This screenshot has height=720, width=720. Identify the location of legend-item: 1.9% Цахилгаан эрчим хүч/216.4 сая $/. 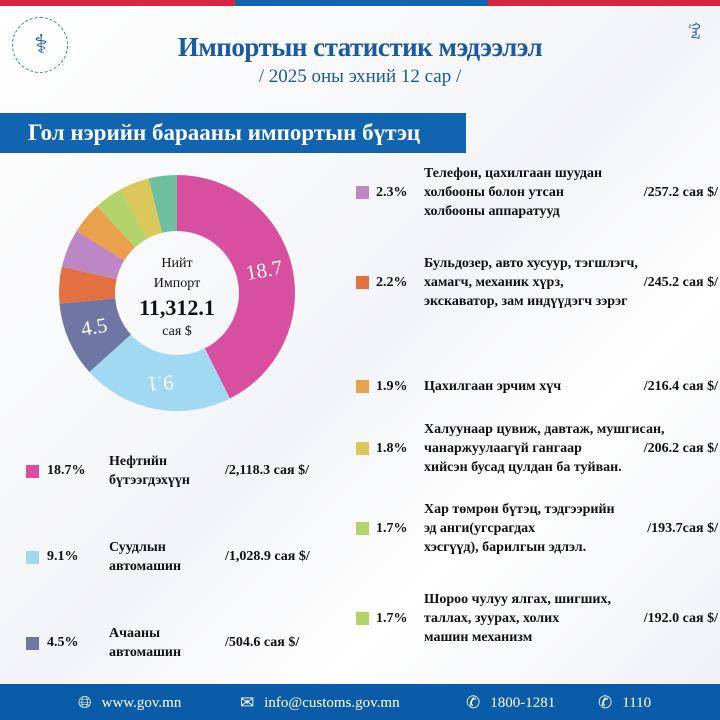
(537, 386).